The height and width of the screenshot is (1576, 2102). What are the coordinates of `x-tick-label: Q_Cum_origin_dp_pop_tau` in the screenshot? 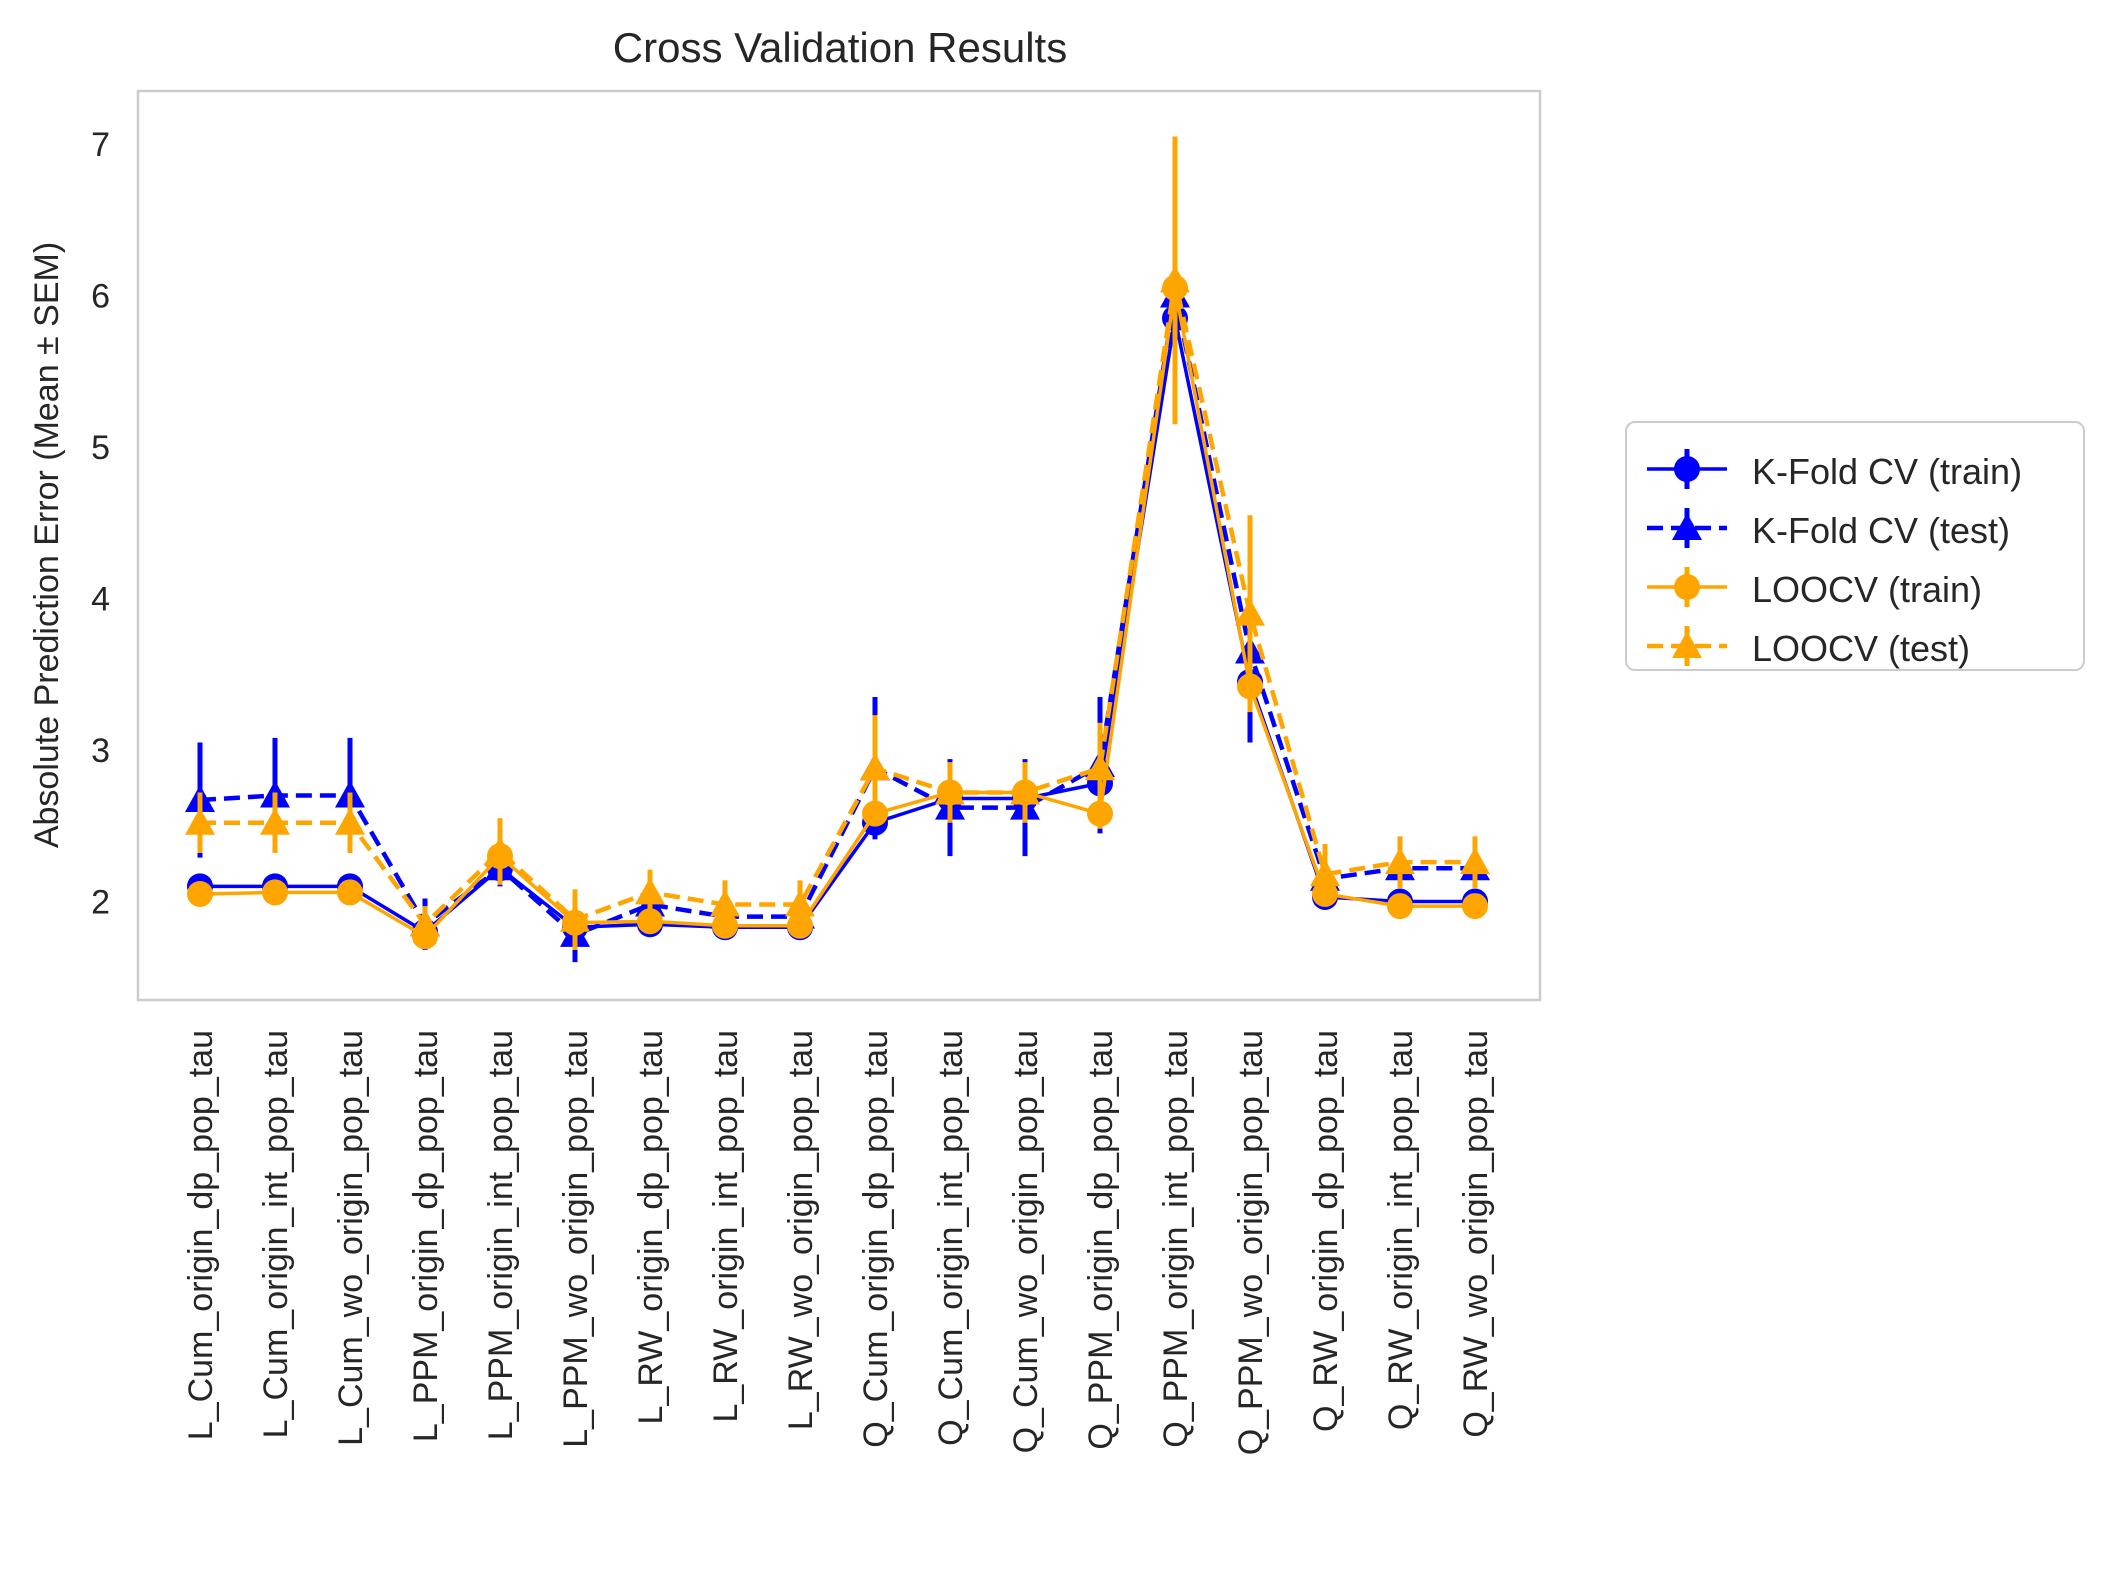 It's located at (876, 1239).